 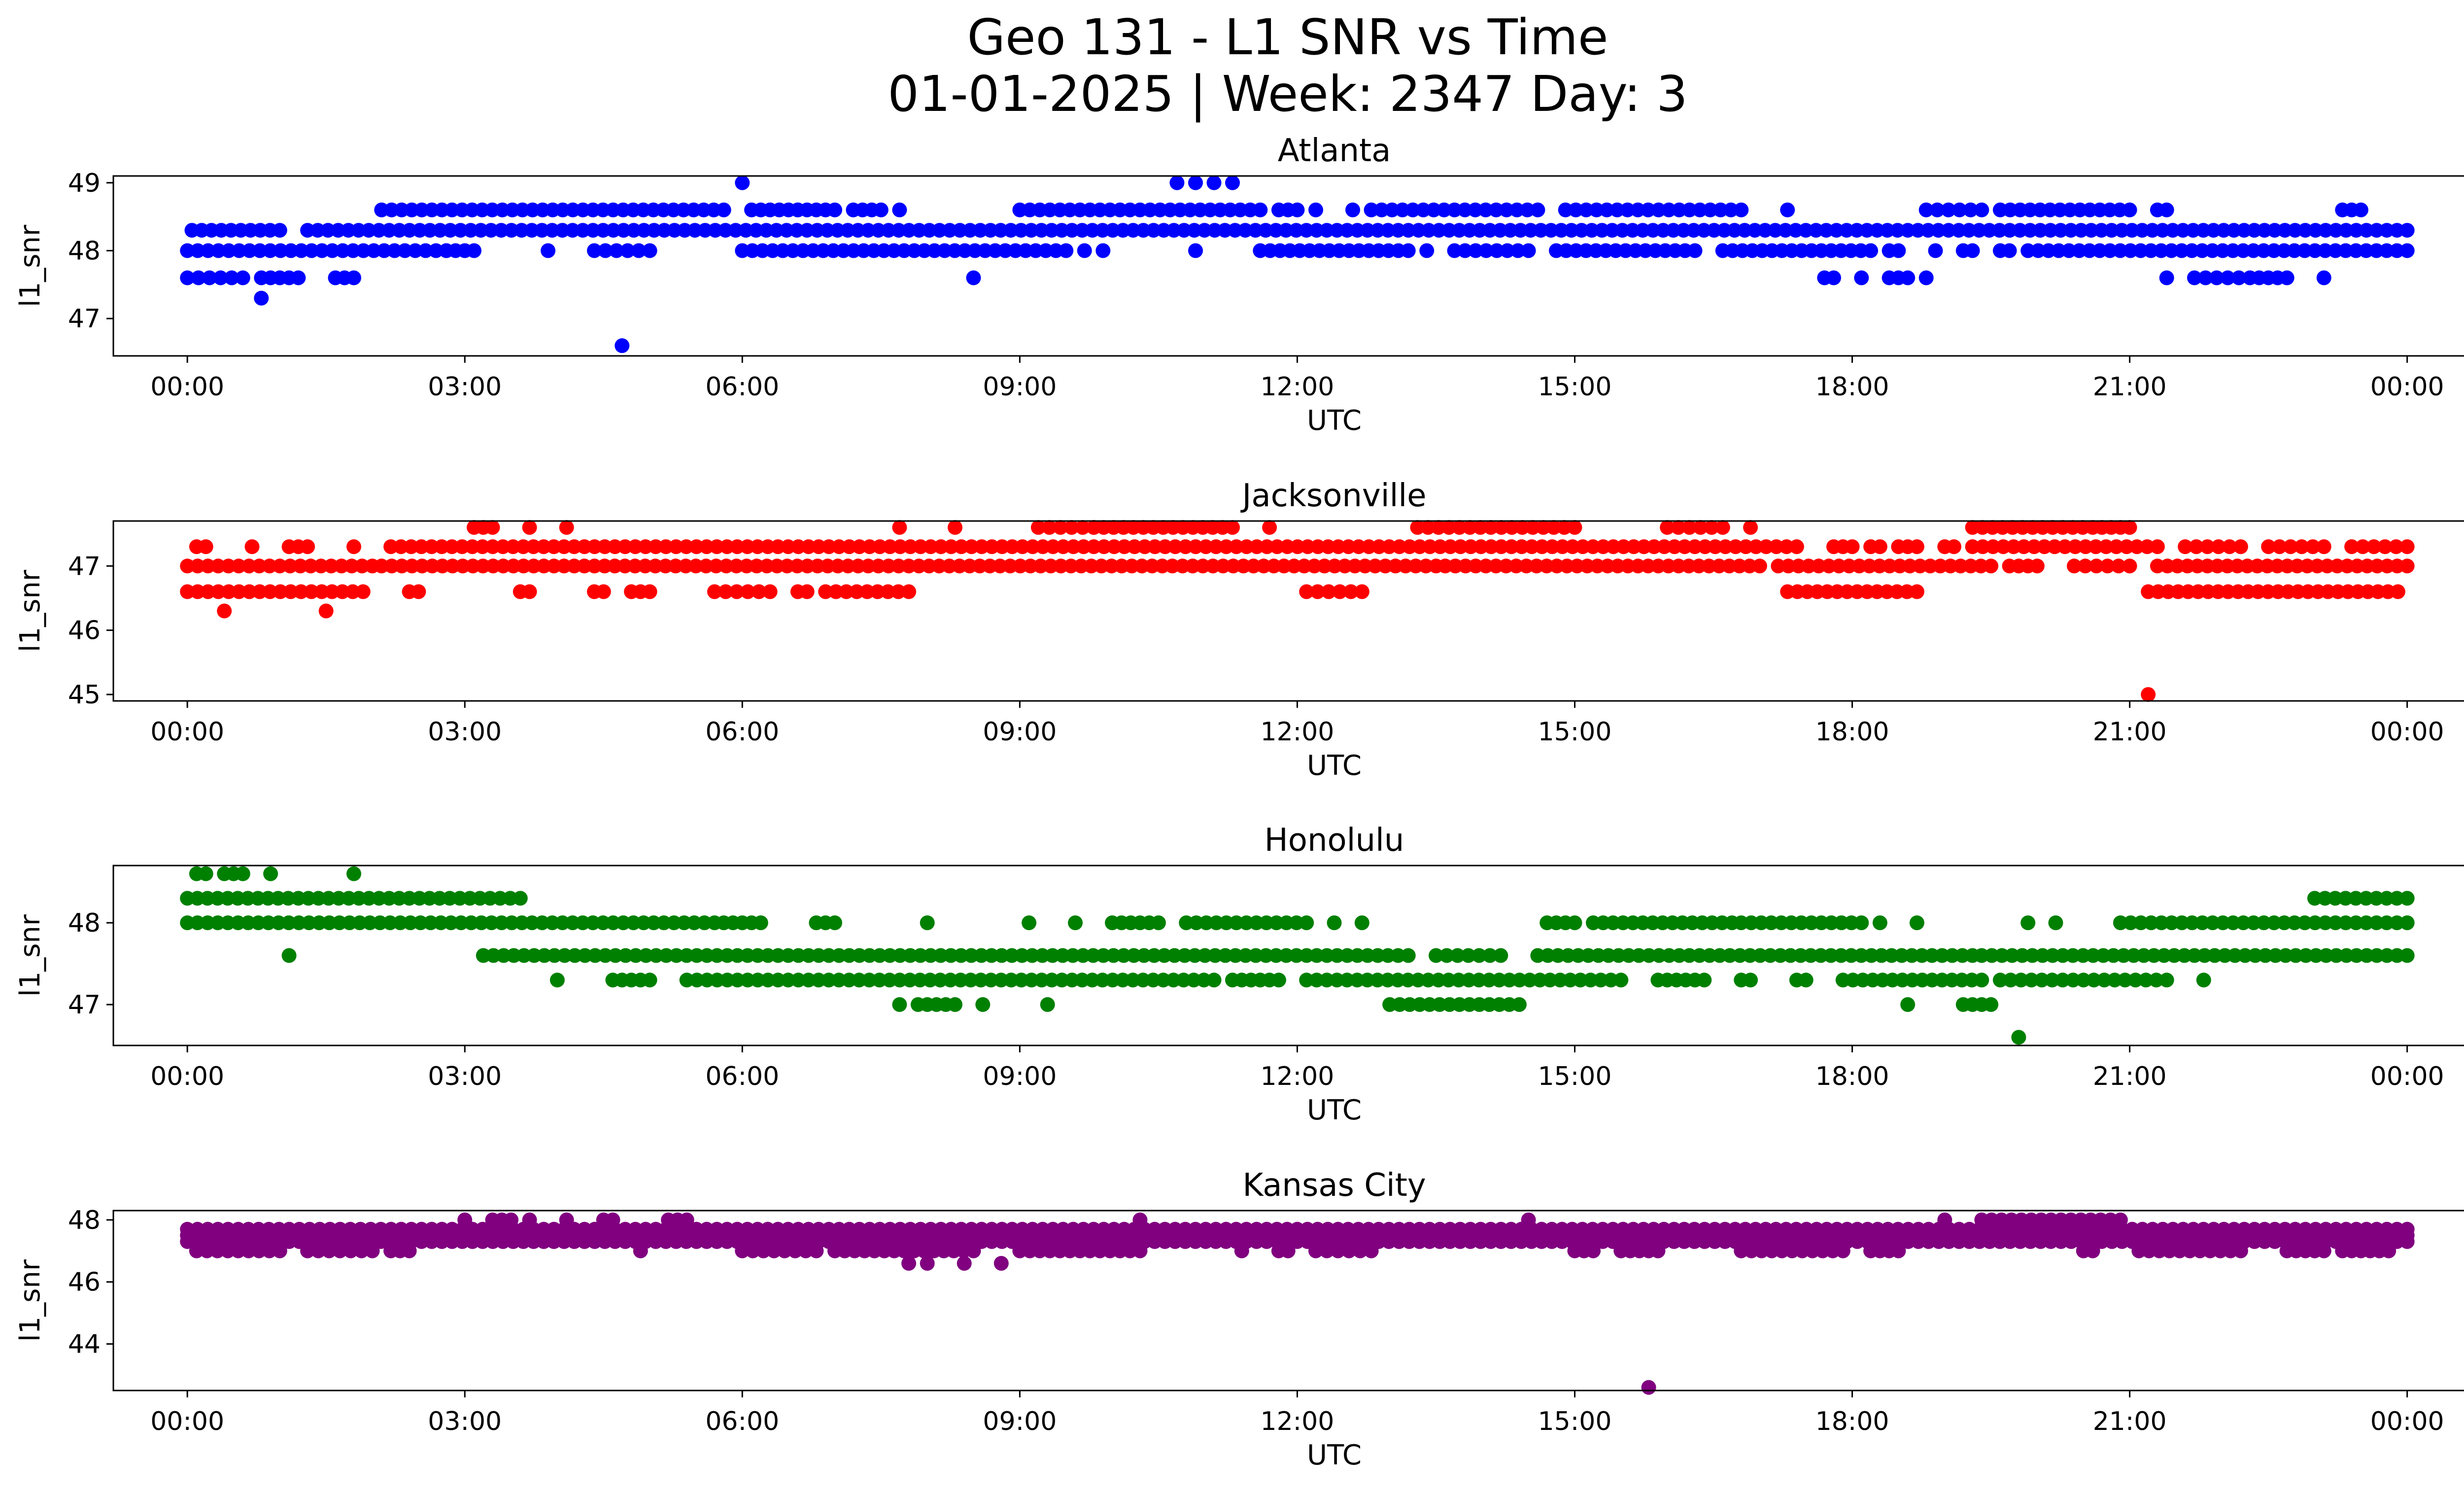 I want to click on x-tick-label: 21:00, so click(x=2130, y=1421).